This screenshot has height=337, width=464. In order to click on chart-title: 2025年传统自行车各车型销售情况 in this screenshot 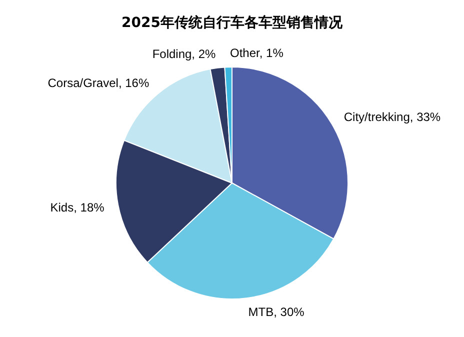, I will do `click(233, 22)`.